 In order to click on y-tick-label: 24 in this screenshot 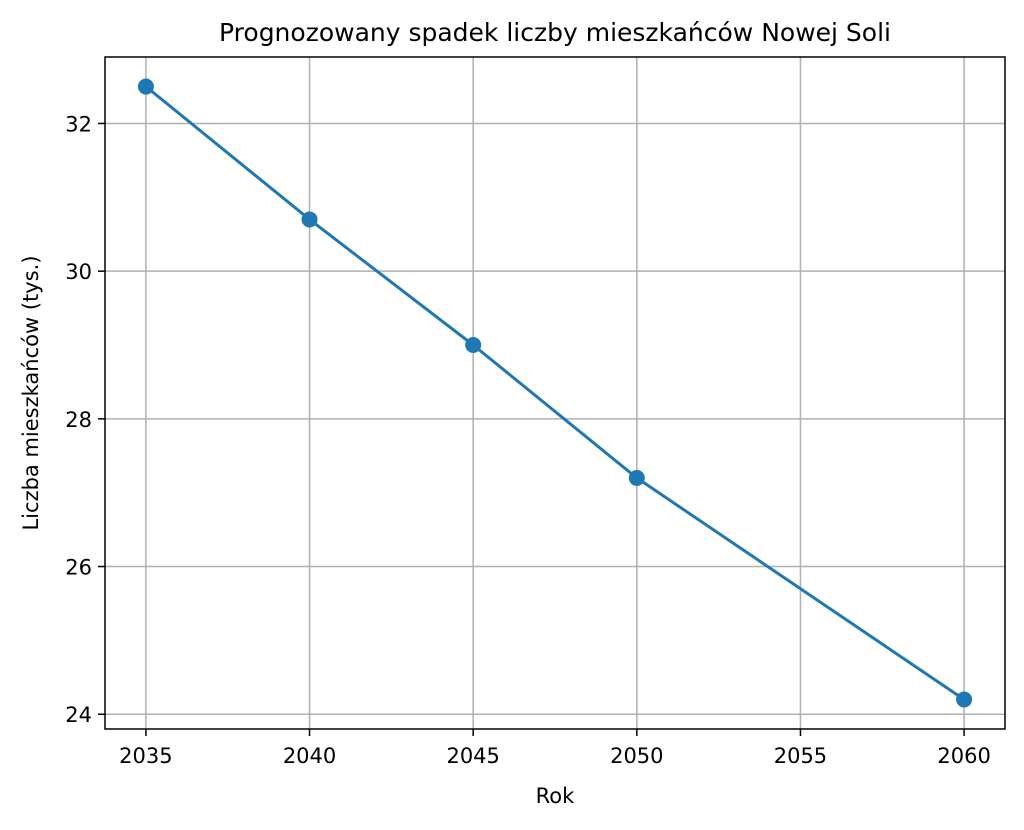, I will do `click(78, 715)`.